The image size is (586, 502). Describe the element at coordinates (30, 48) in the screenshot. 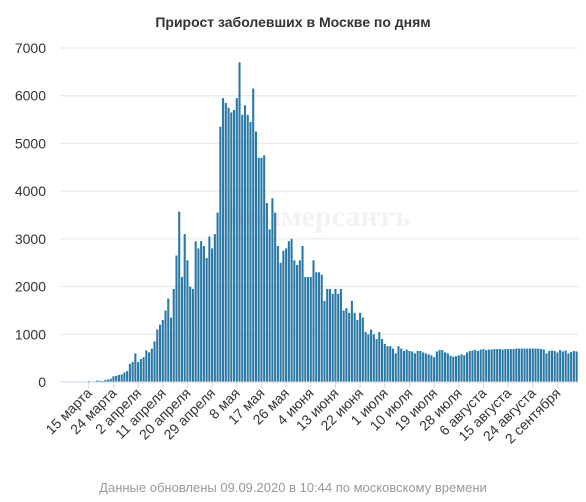

I see `y-tick-label: 7000` at that location.